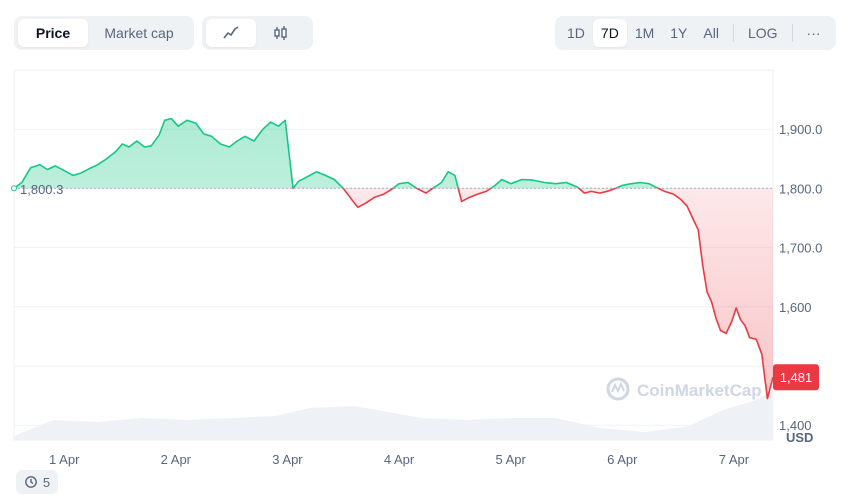 This screenshot has width=850, height=502. I want to click on more-options-button: ···, so click(813, 33).